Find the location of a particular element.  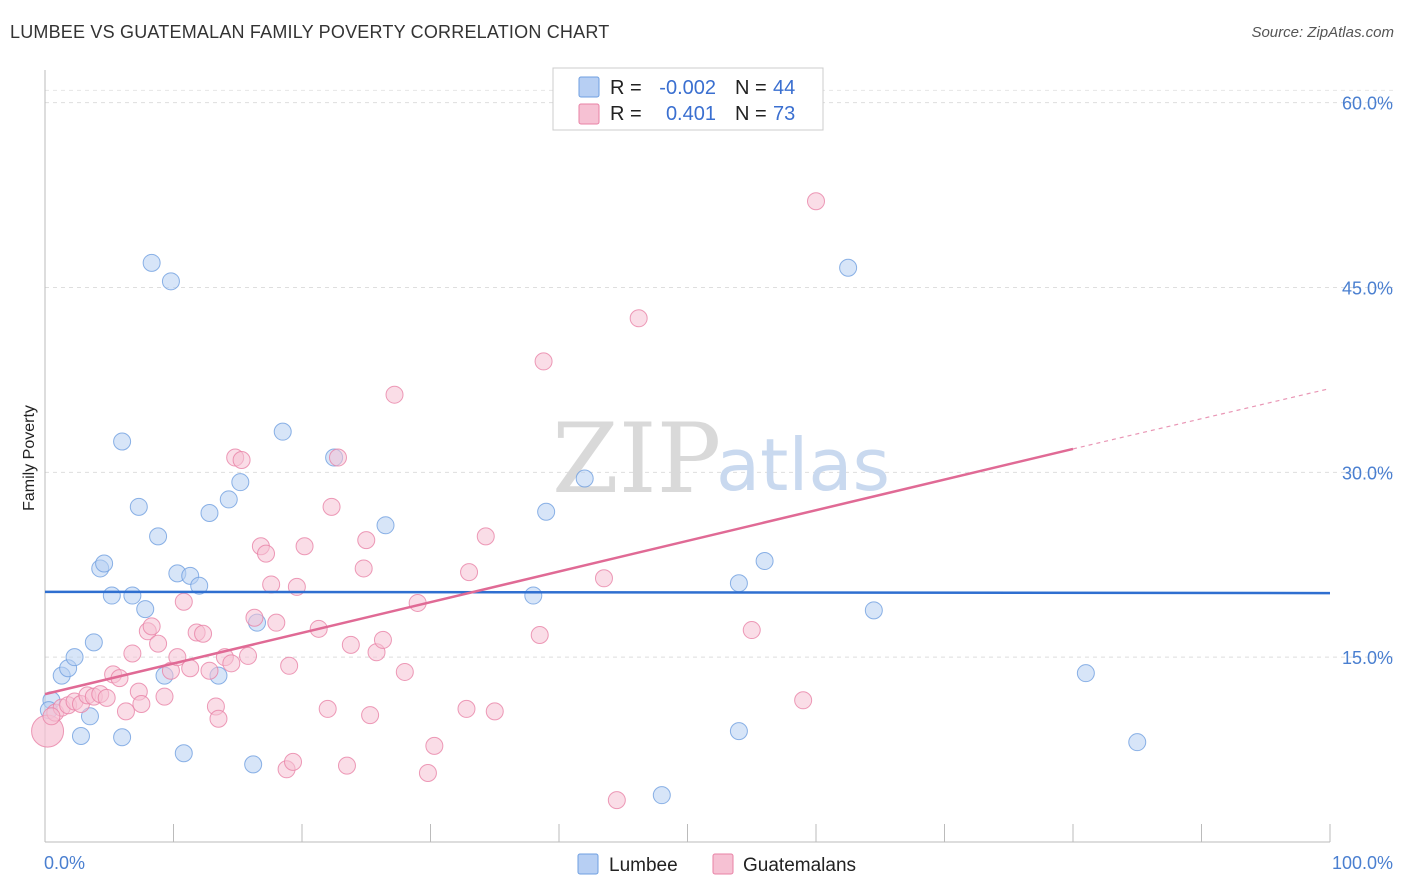

y-axis-label: Family Poverty is located at coordinates (29, 458).